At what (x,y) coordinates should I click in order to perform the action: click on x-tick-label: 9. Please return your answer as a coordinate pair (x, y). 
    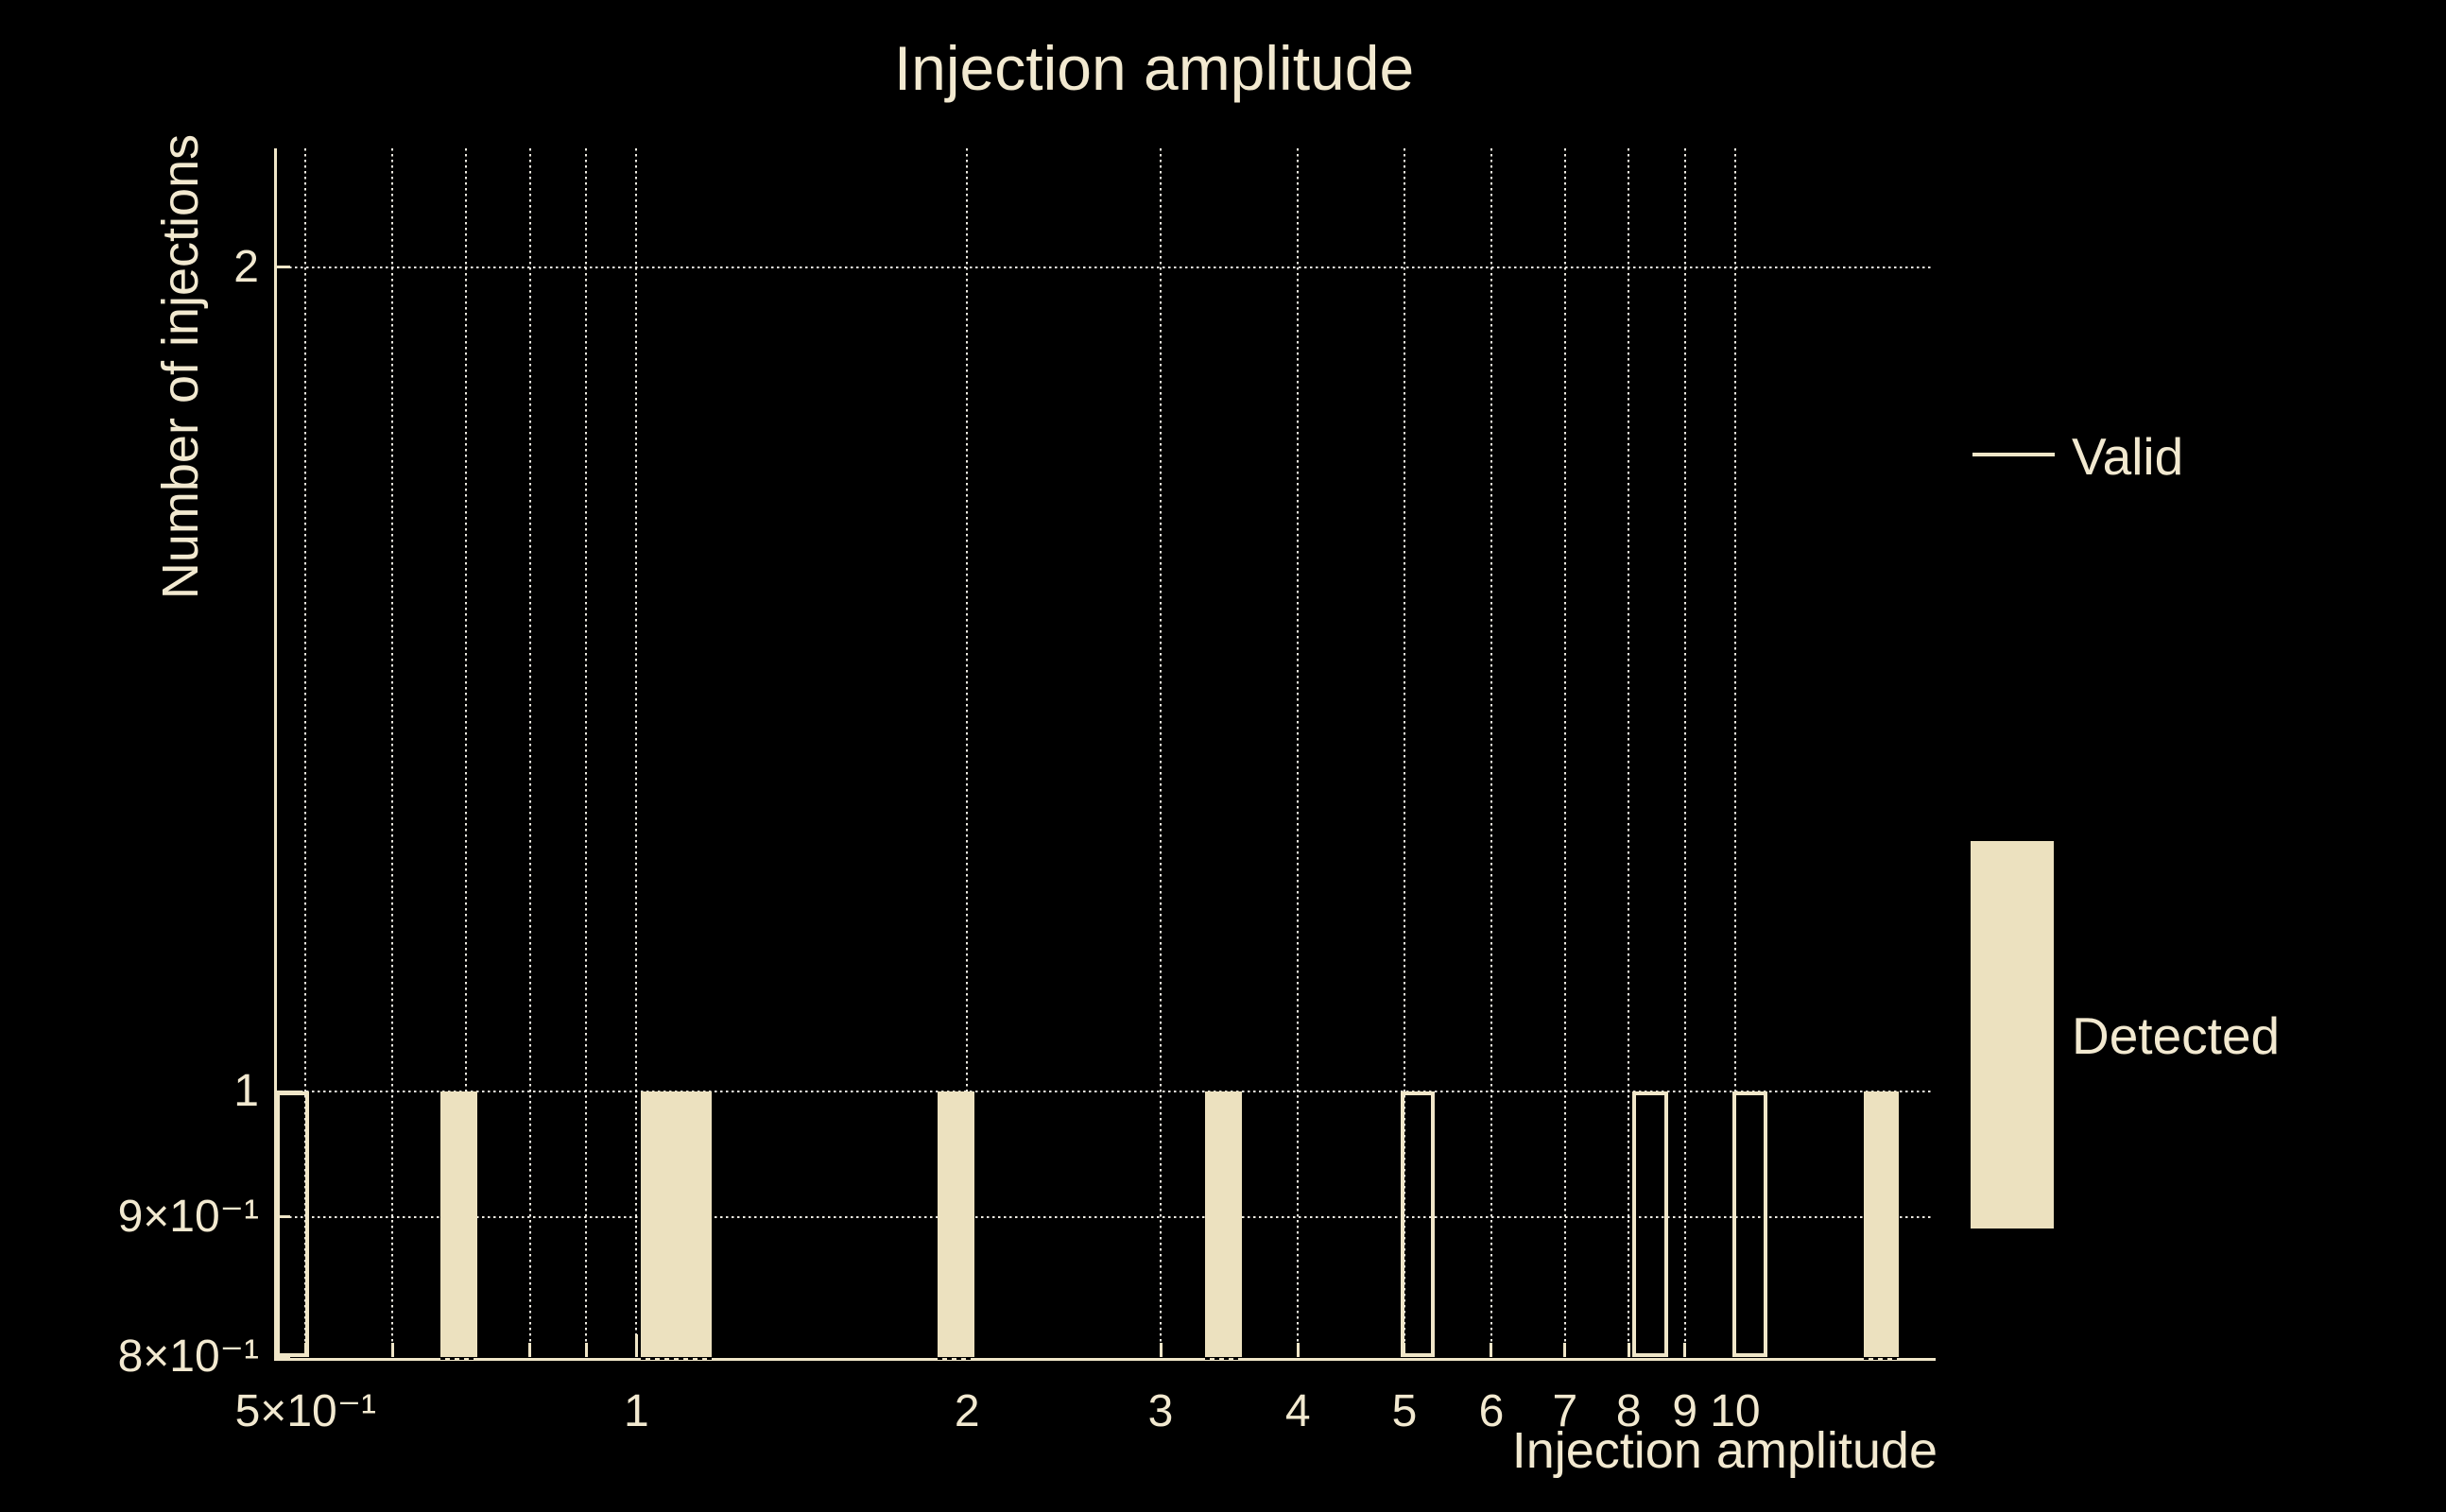
    Looking at the image, I should click on (1685, 1411).